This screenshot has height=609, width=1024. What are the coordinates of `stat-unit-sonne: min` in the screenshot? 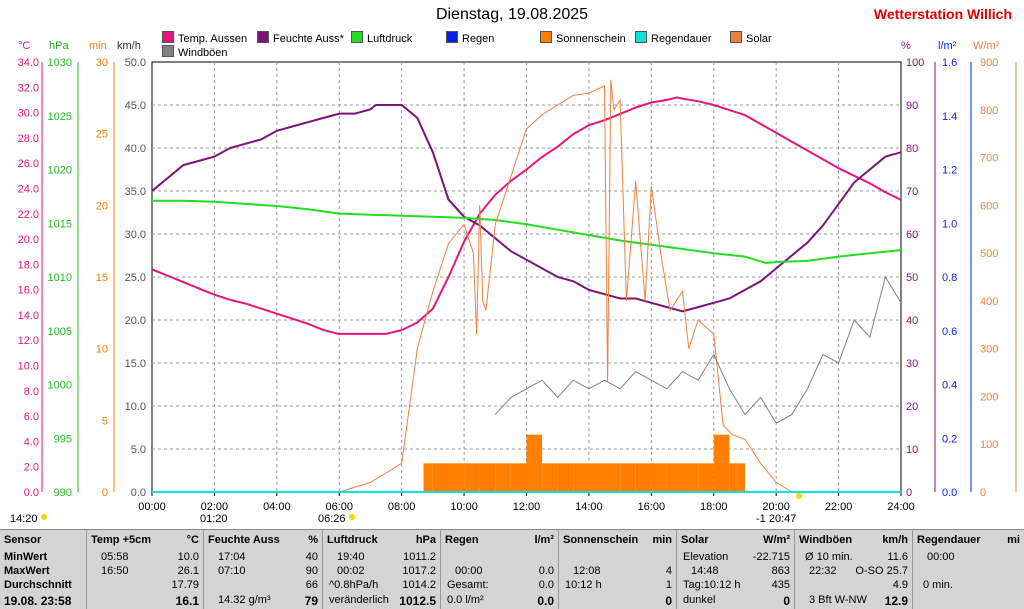 It's located at (662, 540).